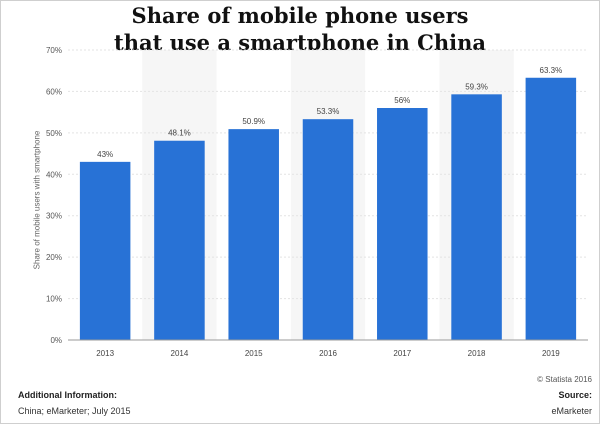 The height and width of the screenshot is (424, 600). I want to click on x-tick-label: 2016, so click(328, 353).